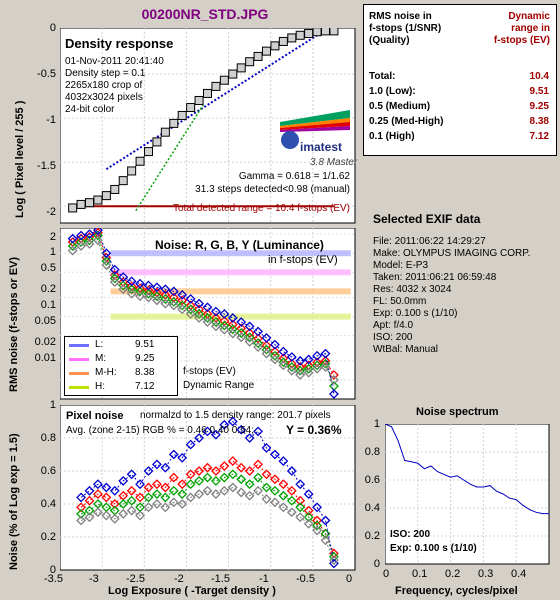  Describe the element at coordinates (207, 507) in the screenshot. I see `pixel-series-r` at that location.